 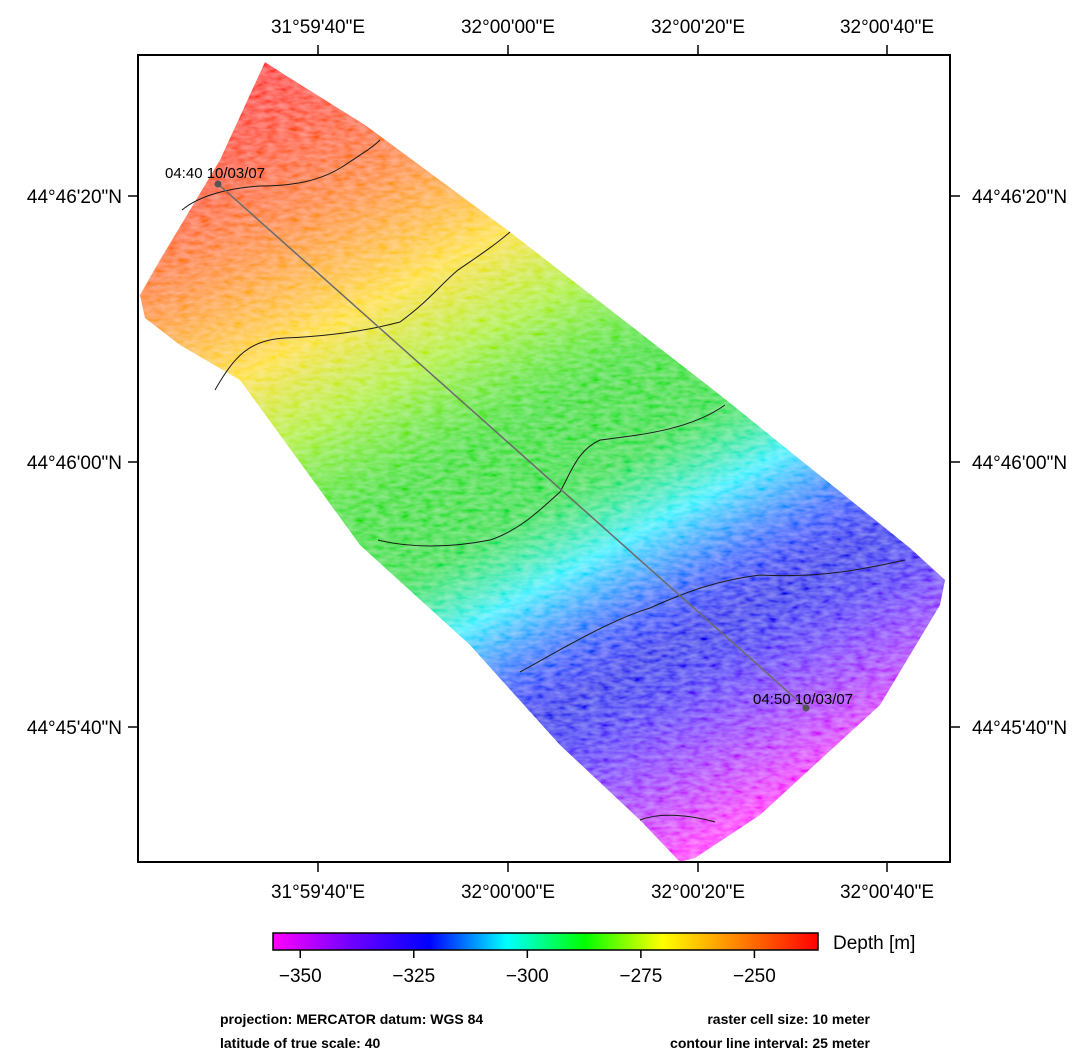 What do you see at coordinates (413, 976) in the screenshot?
I see `colorbar-tick-label: −325` at bounding box center [413, 976].